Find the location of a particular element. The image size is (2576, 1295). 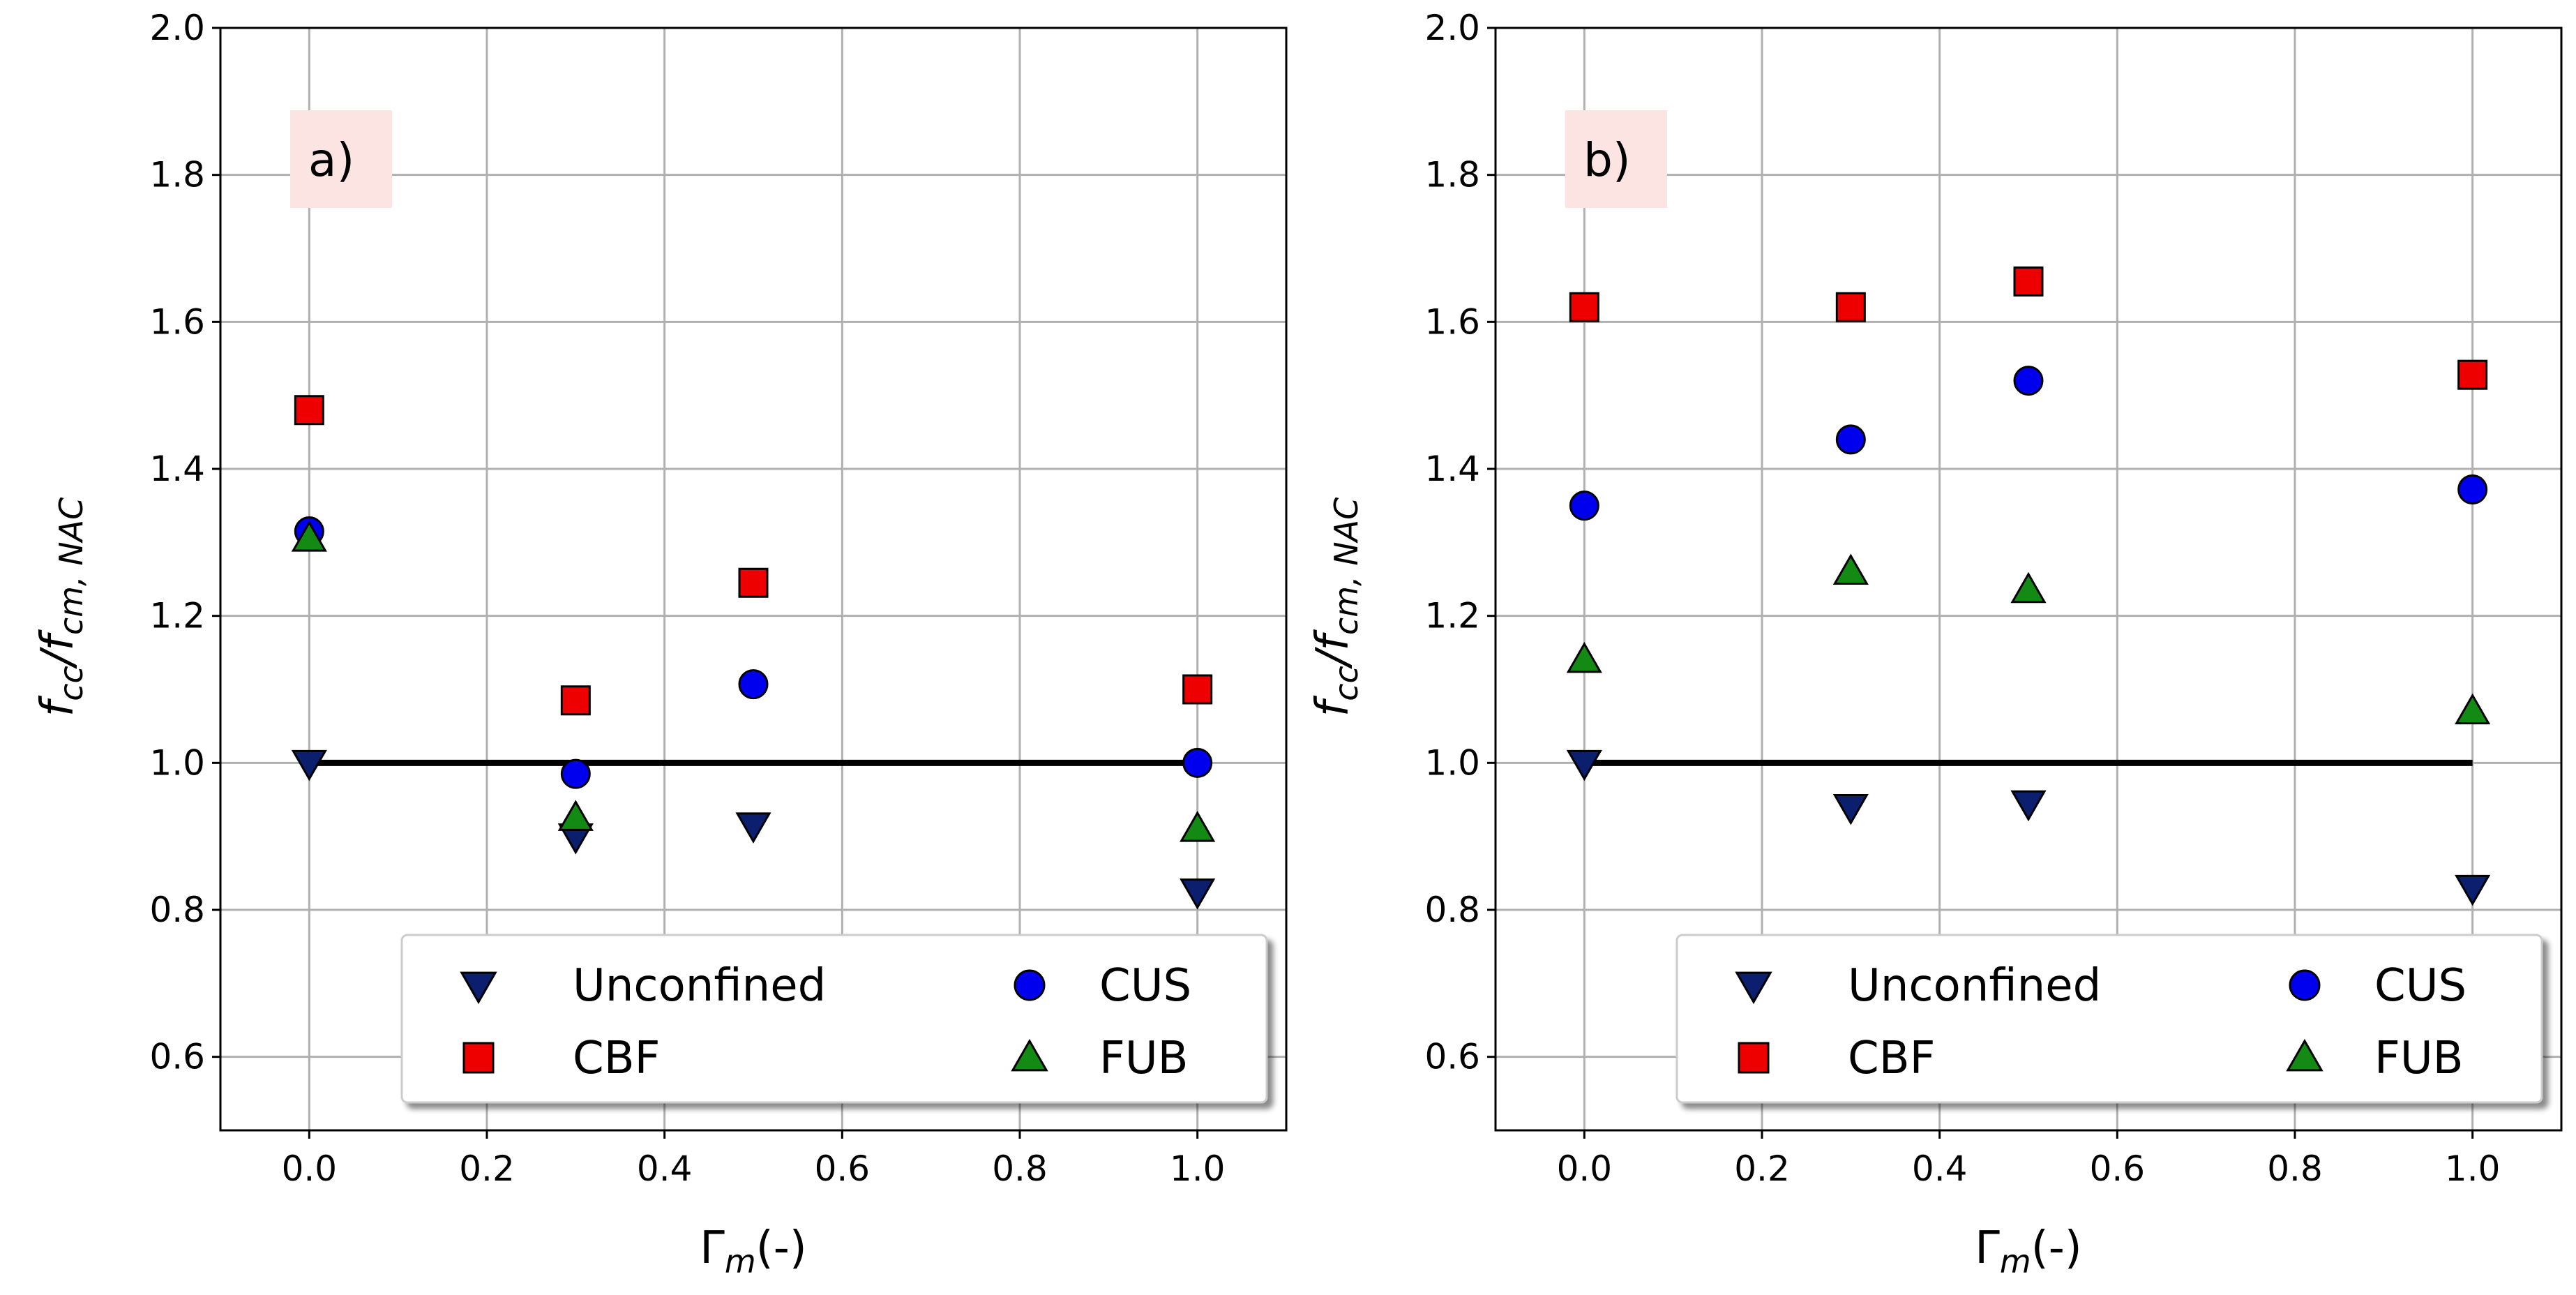

panel-a-x-ticks: 0.0 0.2 0.4 0.6 0.8 1.0 is located at coordinates (754, 1159).